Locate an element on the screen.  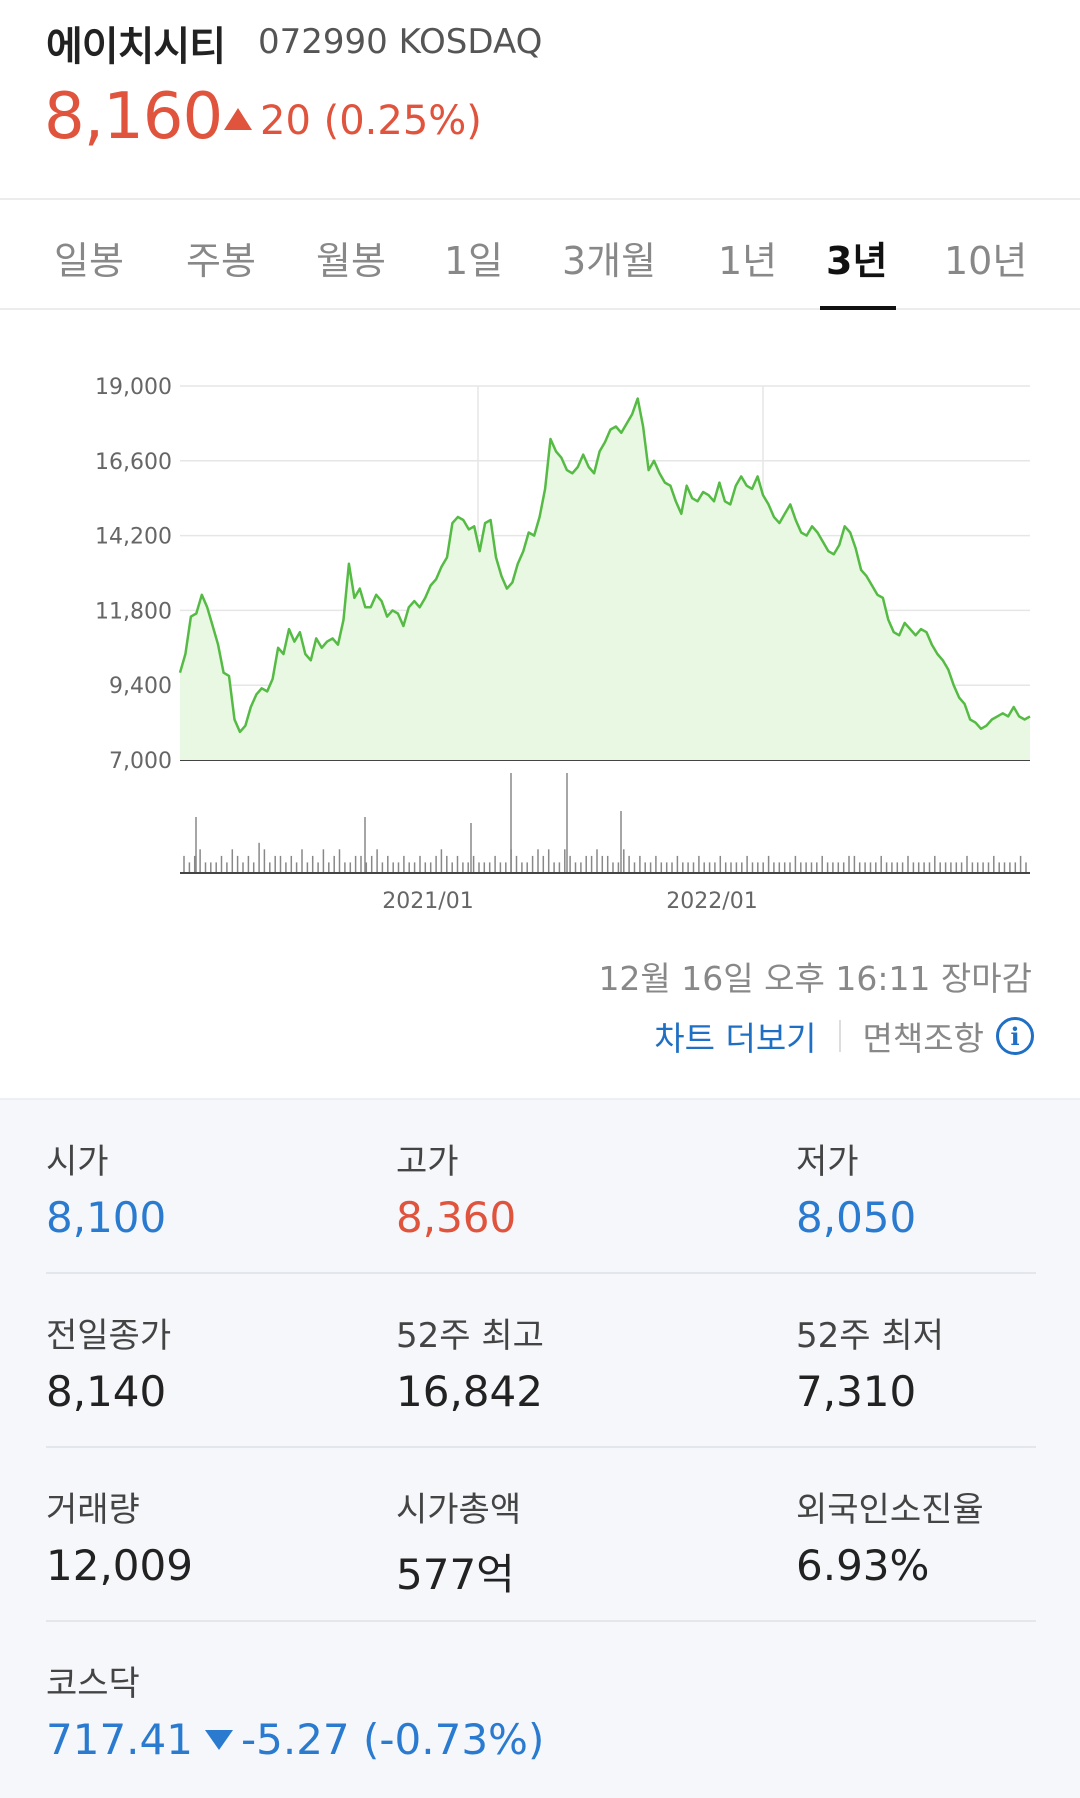
stats-row-2: 전일종가 8,140 52주 최고 16,842 52주 최저 7,310 is located at coordinates (541, 1361).